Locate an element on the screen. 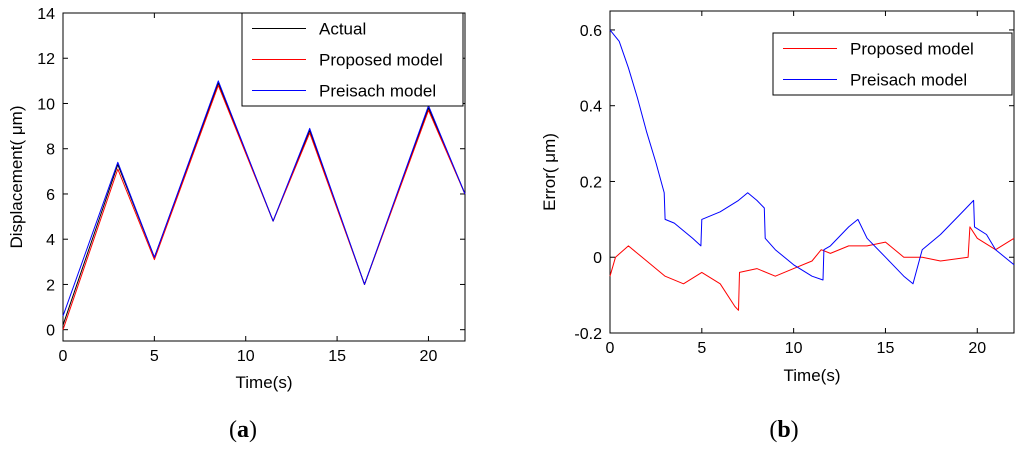  chart-a-y-tick-label: 14 is located at coordinates (46, 14).